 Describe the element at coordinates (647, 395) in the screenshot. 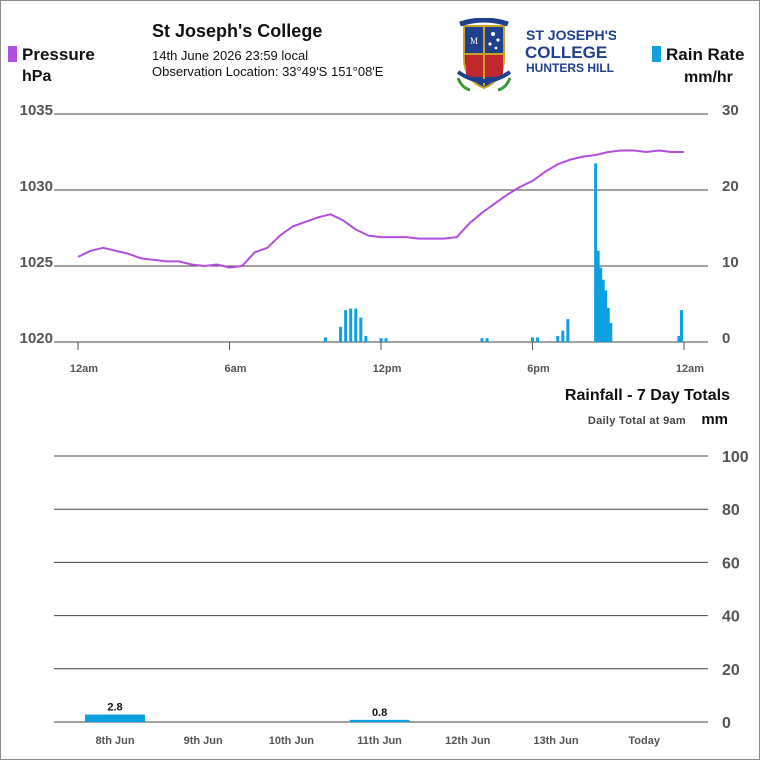

I see `rainfall-chart-title: Rainfall - 7 Day Totals` at that location.